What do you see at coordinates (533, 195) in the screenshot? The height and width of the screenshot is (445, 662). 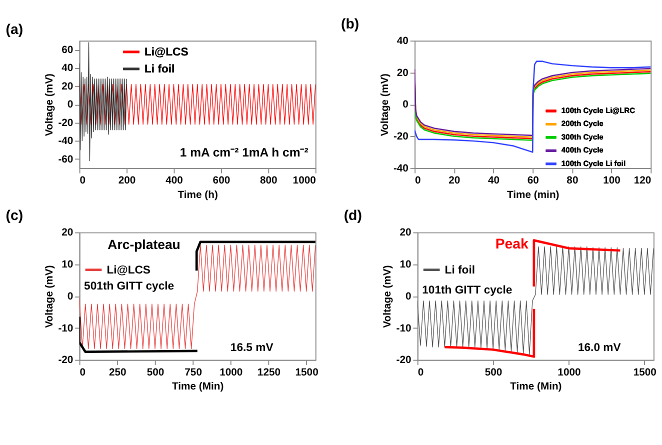 I see `x-axis-title: Time (min)` at bounding box center [533, 195].